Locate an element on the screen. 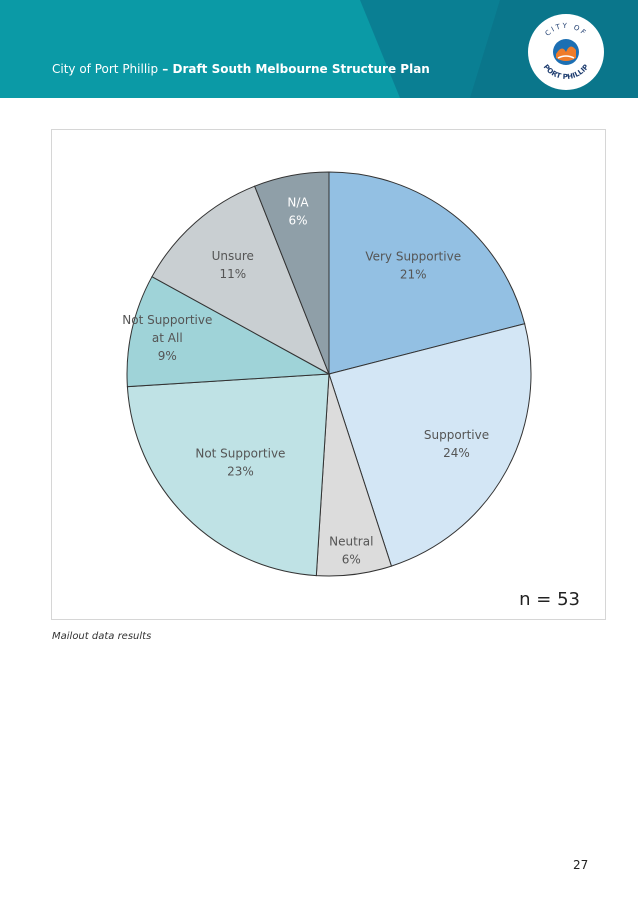 This screenshot has width=638, height=912. svg-text: PORT PHILLIP is located at coordinates (566, 72).